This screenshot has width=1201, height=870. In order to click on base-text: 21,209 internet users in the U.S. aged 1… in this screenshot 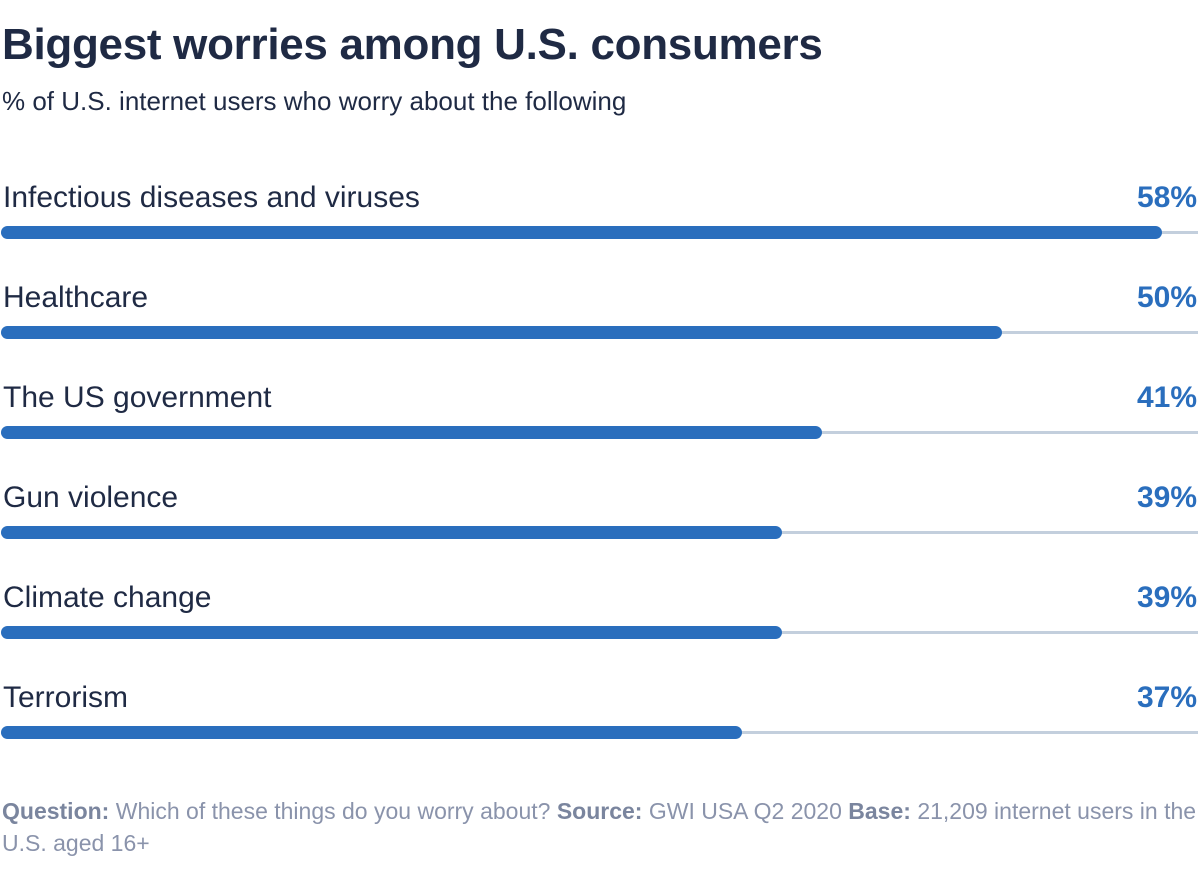, I will do `click(599, 827)`.